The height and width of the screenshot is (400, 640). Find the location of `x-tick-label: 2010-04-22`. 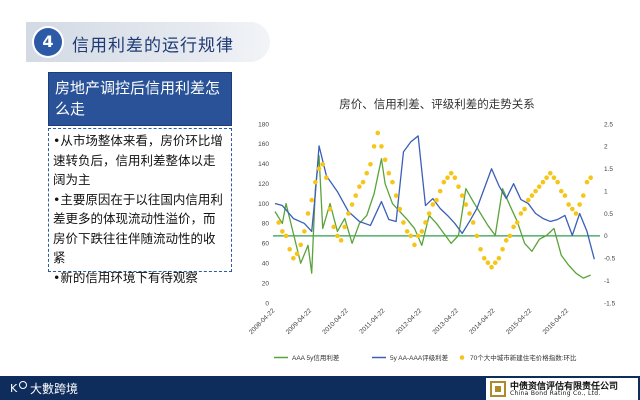

x-tick-label: 2010-04-22 is located at coordinates (335, 321).